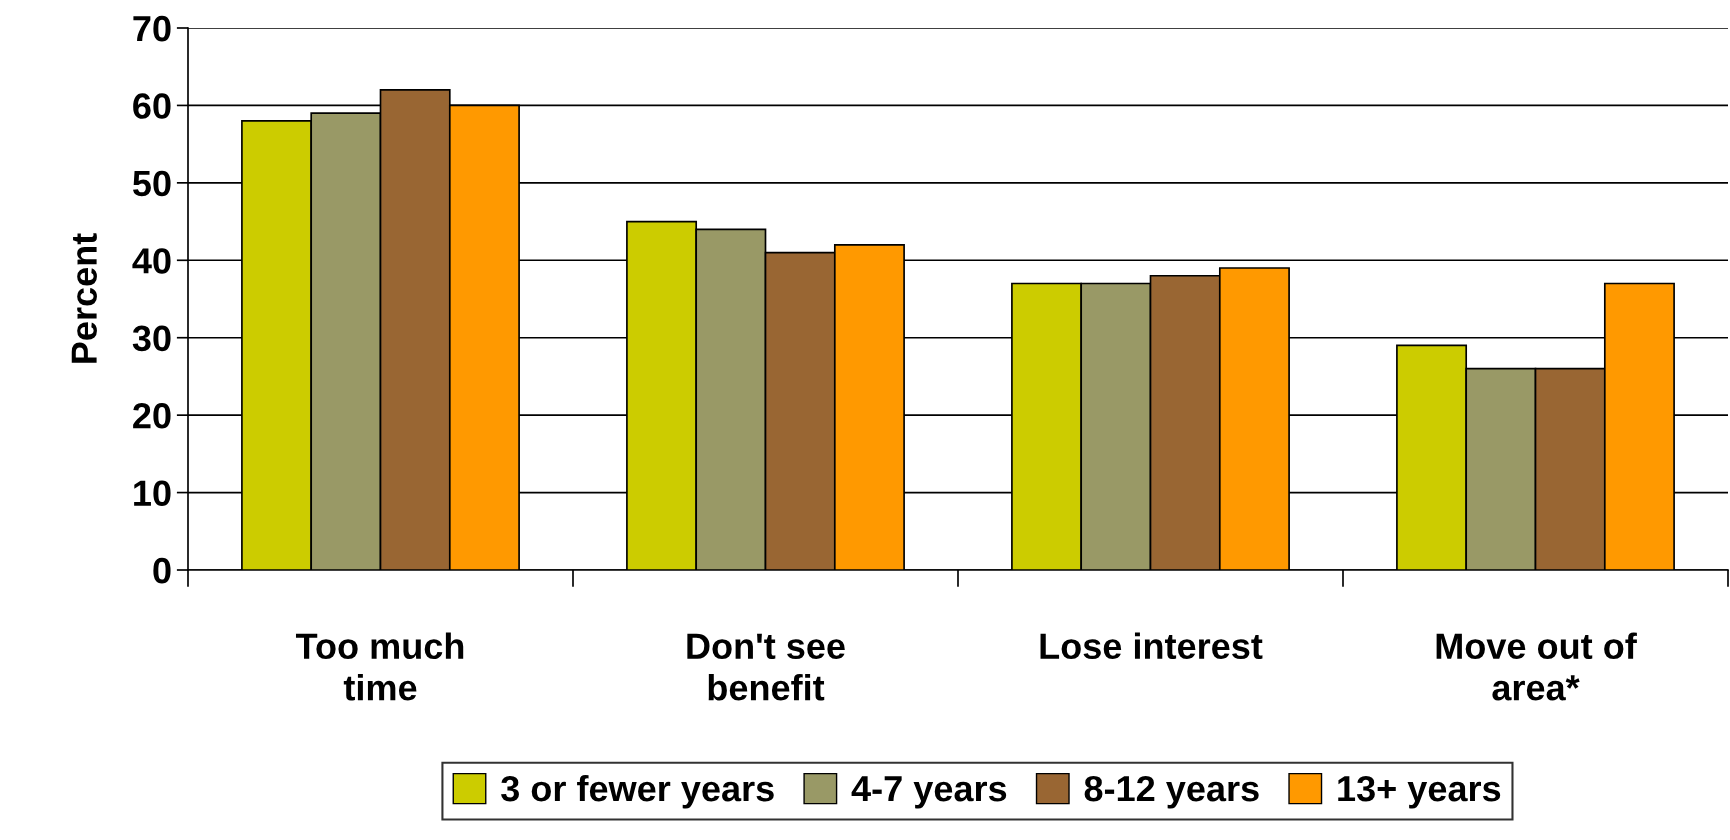 Image resolution: width=1730 pixels, height=840 pixels. I want to click on y-tick-label: 40, so click(151, 261).